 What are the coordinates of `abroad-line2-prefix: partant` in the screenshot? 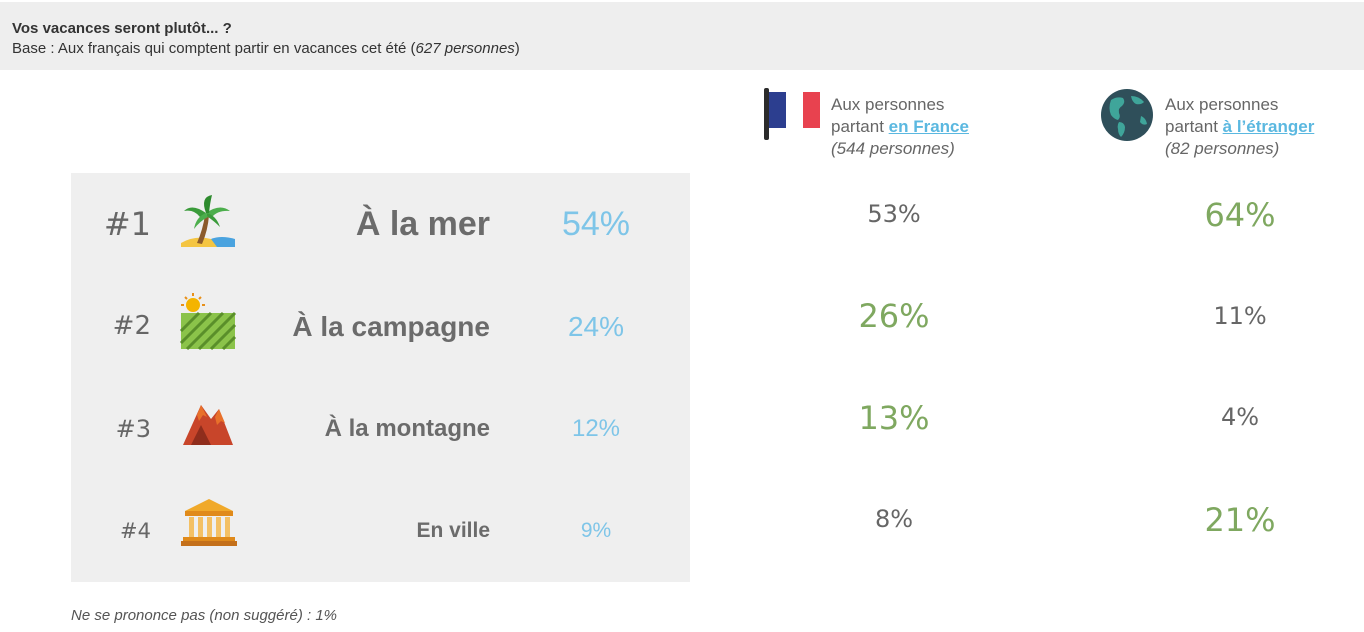 It's located at (1194, 126).